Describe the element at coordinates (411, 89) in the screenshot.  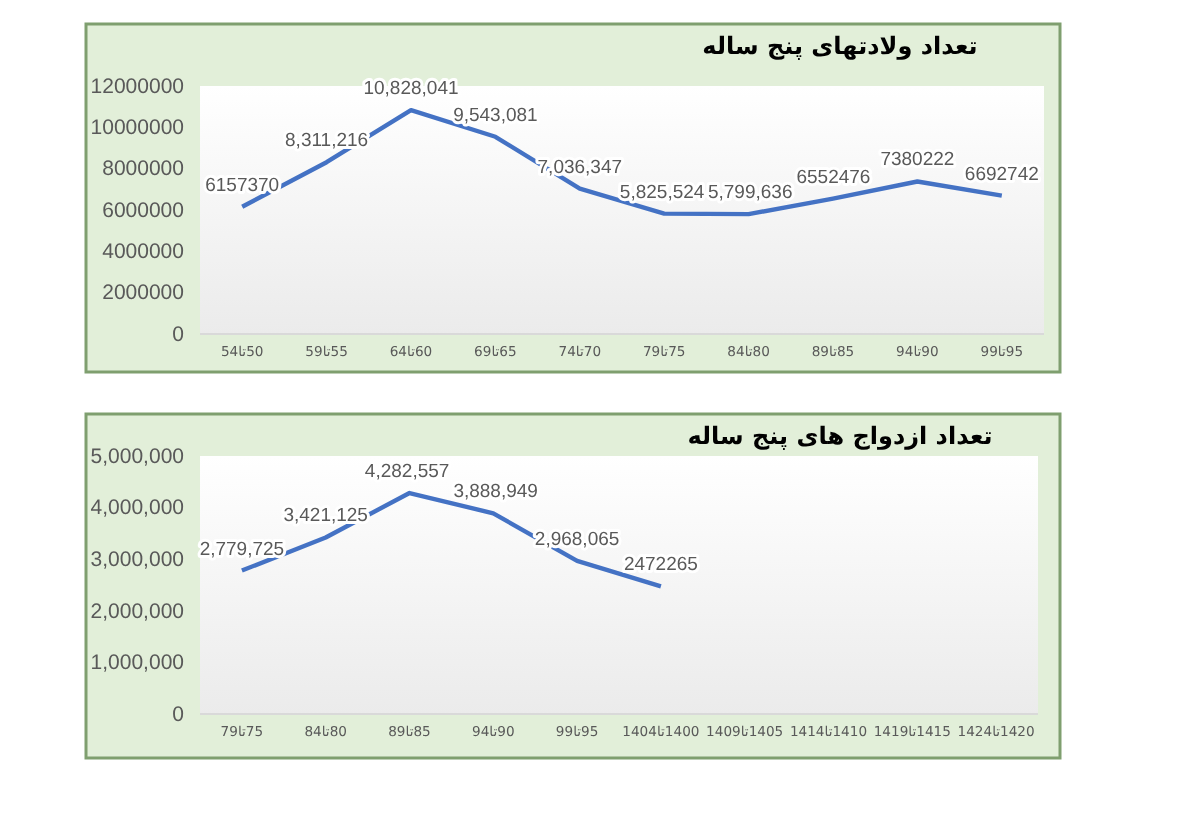
I see `data-label: 10,828,041` at that location.